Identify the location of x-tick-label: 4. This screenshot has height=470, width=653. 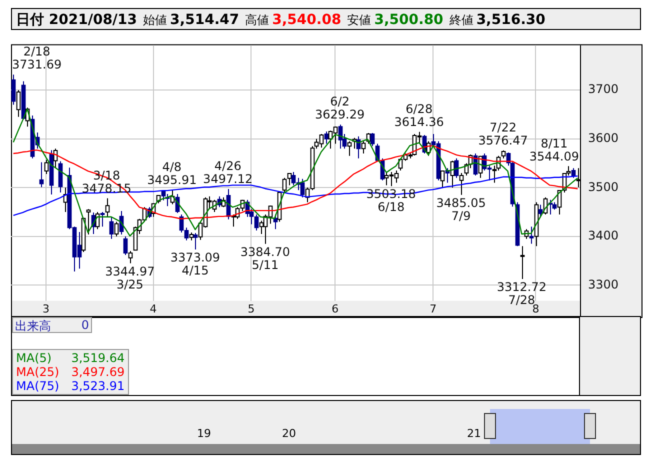
(153, 309).